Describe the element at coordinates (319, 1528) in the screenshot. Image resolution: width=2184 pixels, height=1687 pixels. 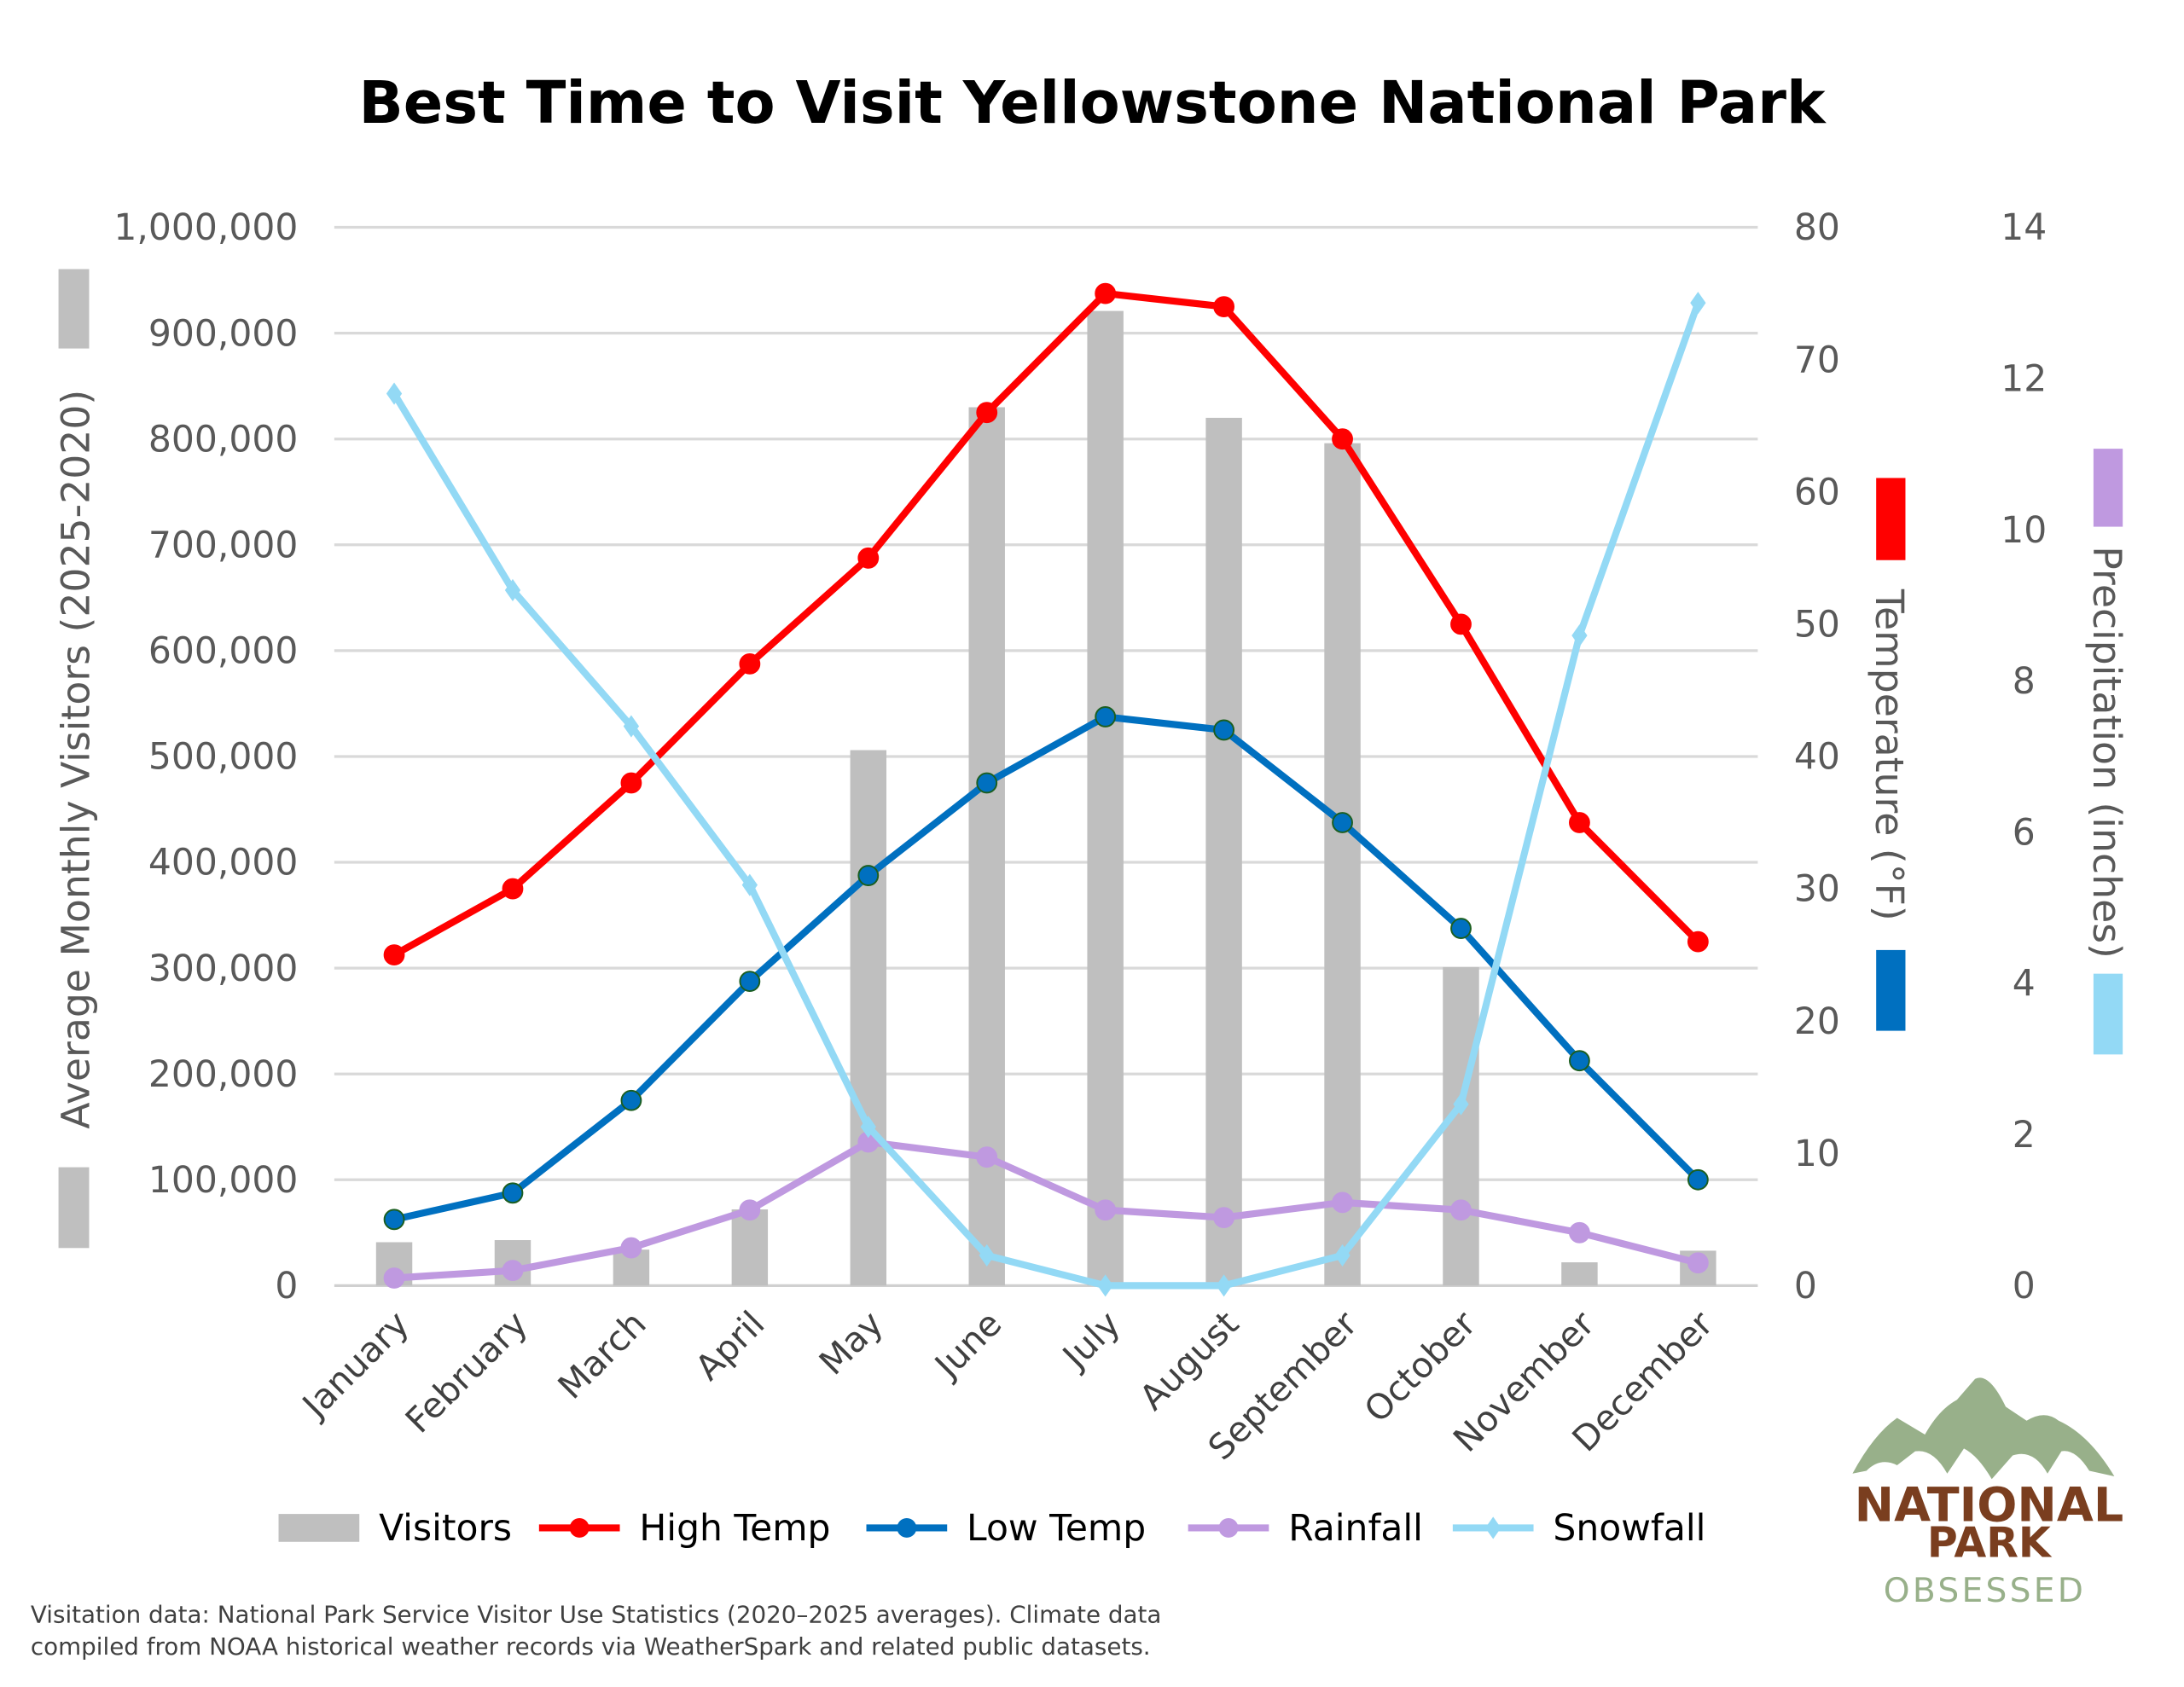
I see `legend-swatch` at that location.